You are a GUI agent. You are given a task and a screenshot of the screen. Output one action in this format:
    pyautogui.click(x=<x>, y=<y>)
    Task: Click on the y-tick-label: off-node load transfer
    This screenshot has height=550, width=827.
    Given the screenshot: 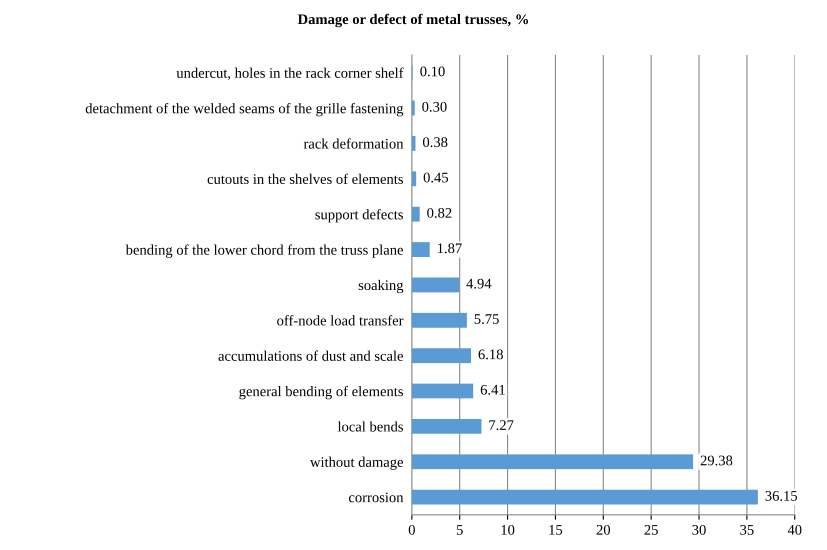 What is the action you would take?
    pyautogui.click(x=340, y=320)
    